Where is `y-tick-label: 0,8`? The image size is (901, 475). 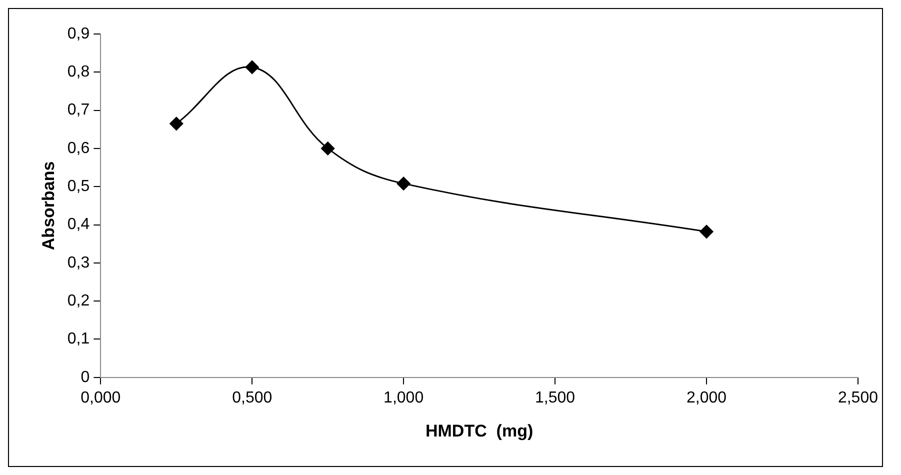 y-tick-label: 0,8 is located at coordinates (78, 72).